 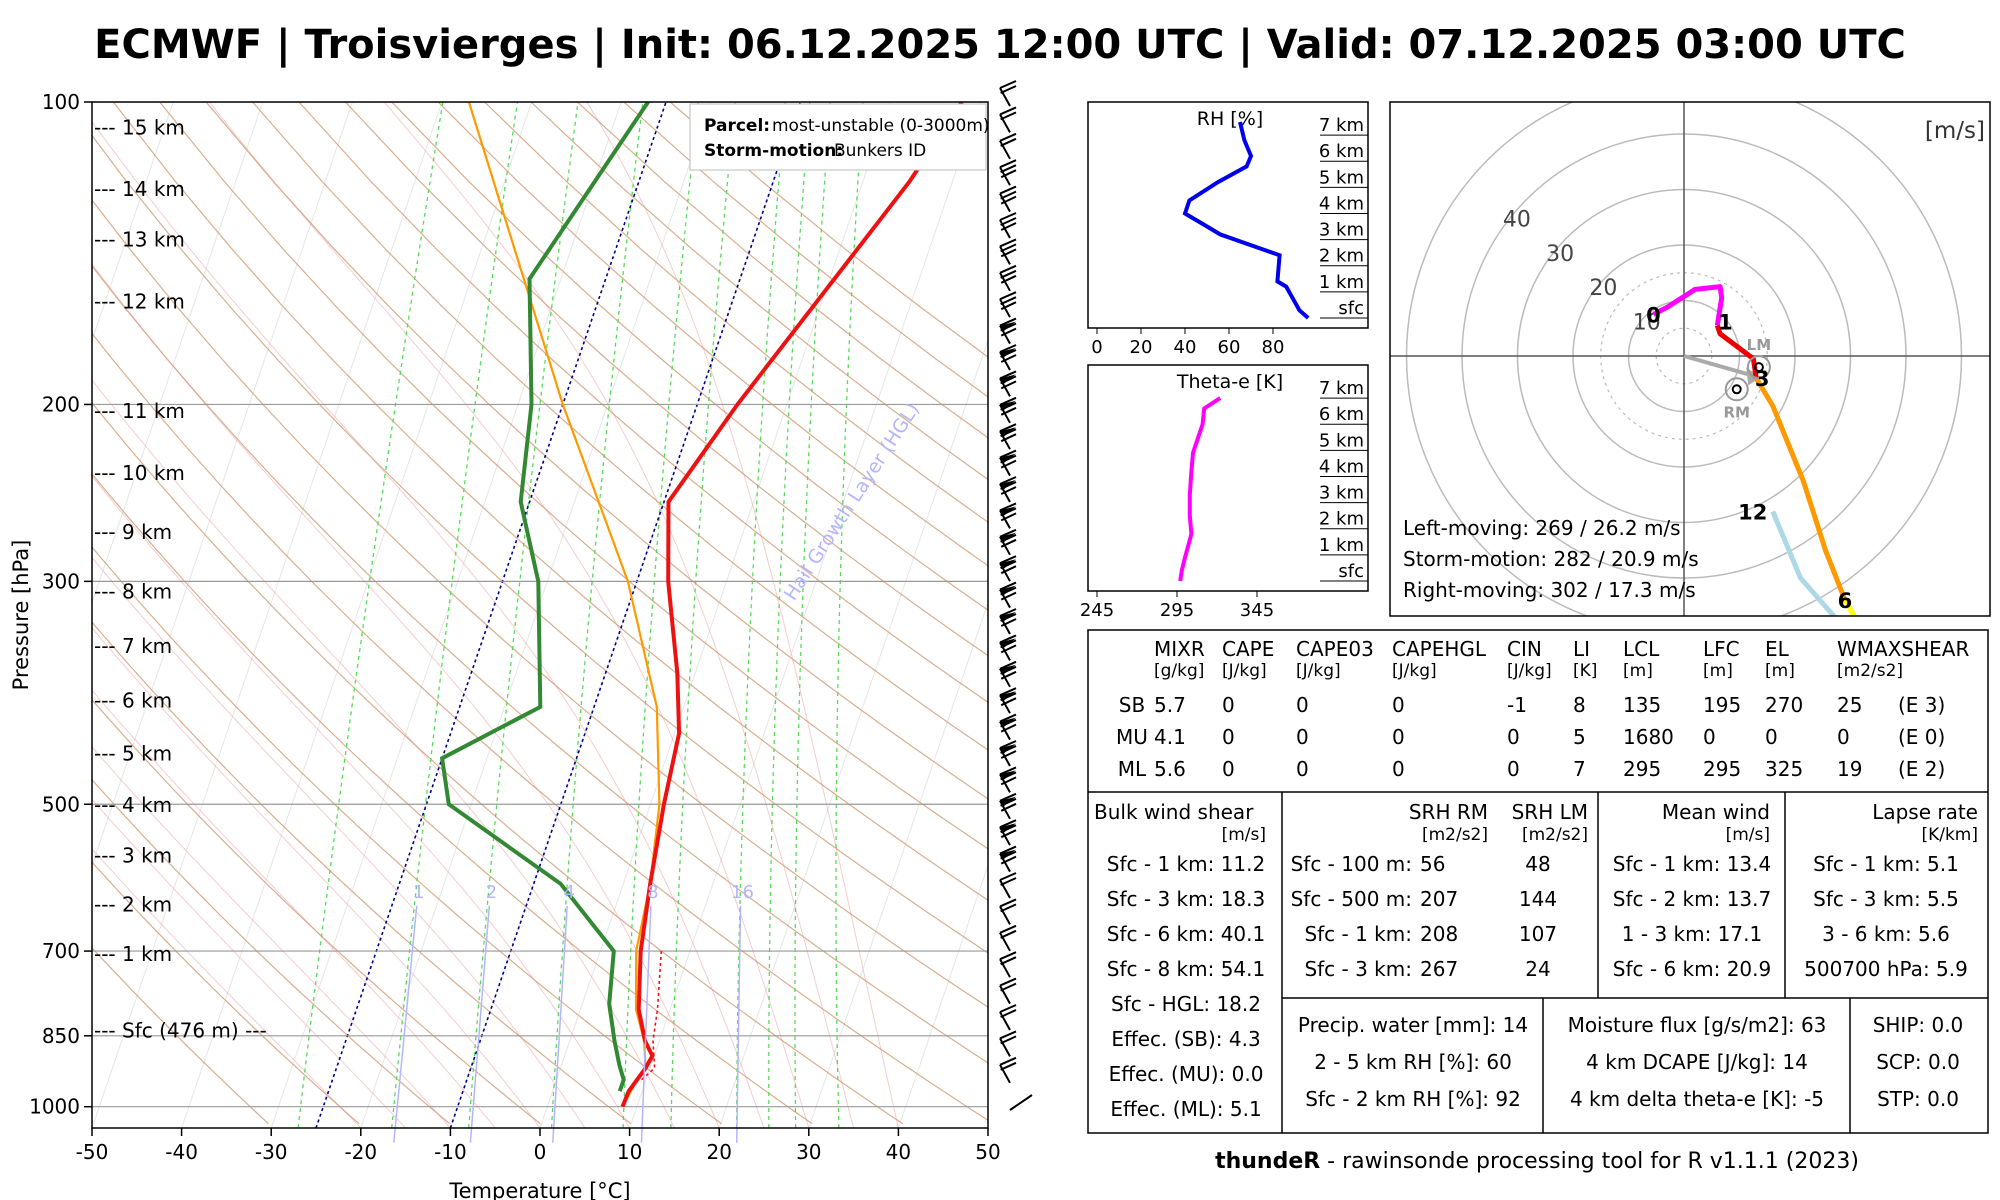 I want to click on hodo-height-label: 6, so click(x=1845, y=601).